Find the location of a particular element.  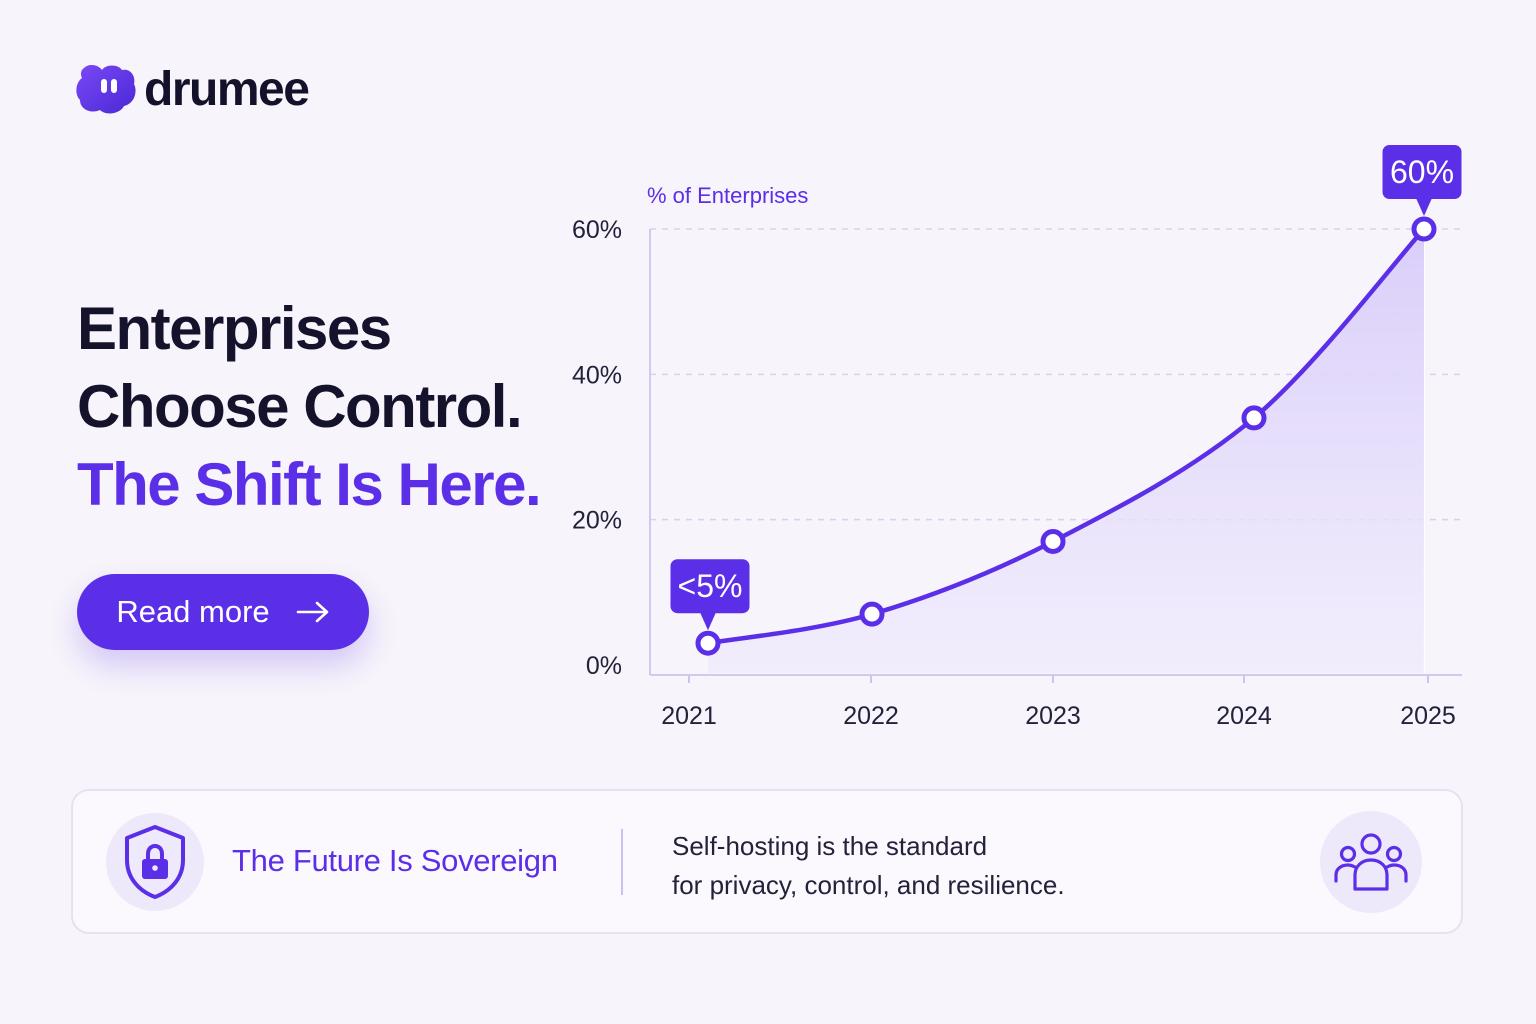

data-point-2023 is located at coordinates (1053, 541).